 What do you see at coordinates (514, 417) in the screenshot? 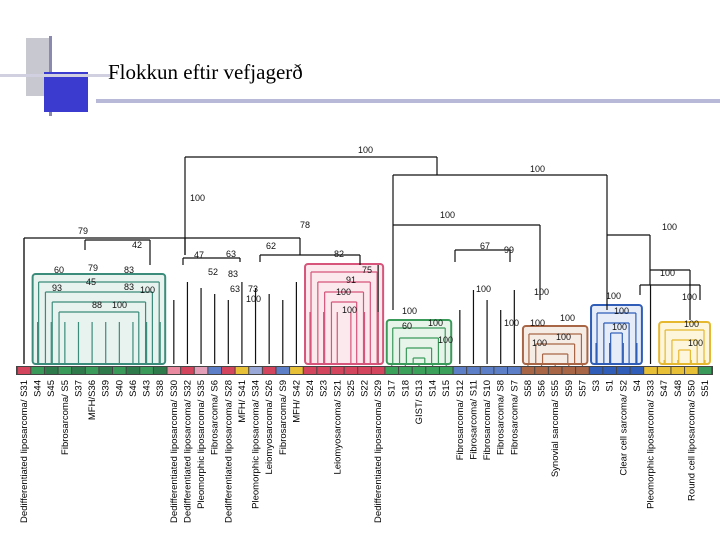
I see `sample-label: Fibrosarcoma/ S7` at bounding box center [514, 417].